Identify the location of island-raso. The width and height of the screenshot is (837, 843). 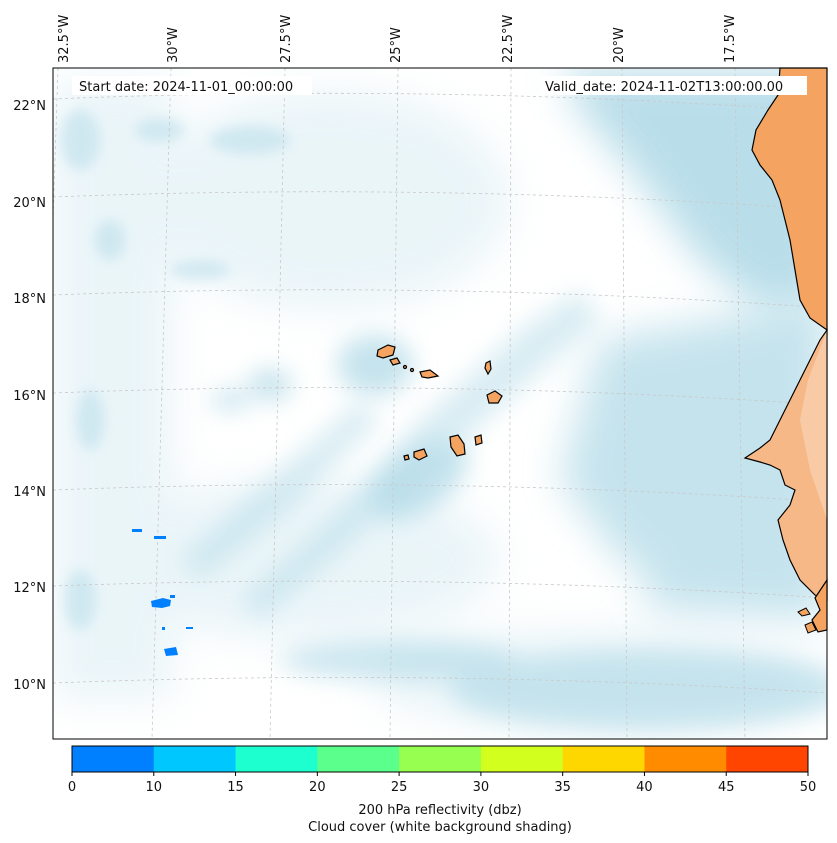
(412, 370).